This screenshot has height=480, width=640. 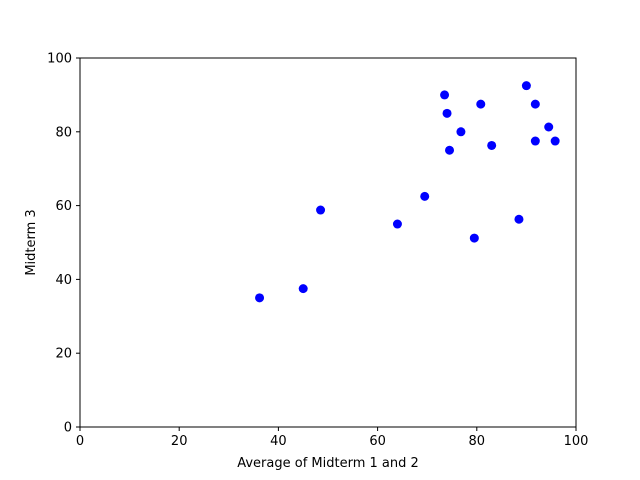 I want to click on y-axis: 0 20 40 60 80 100, so click(x=63, y=244).